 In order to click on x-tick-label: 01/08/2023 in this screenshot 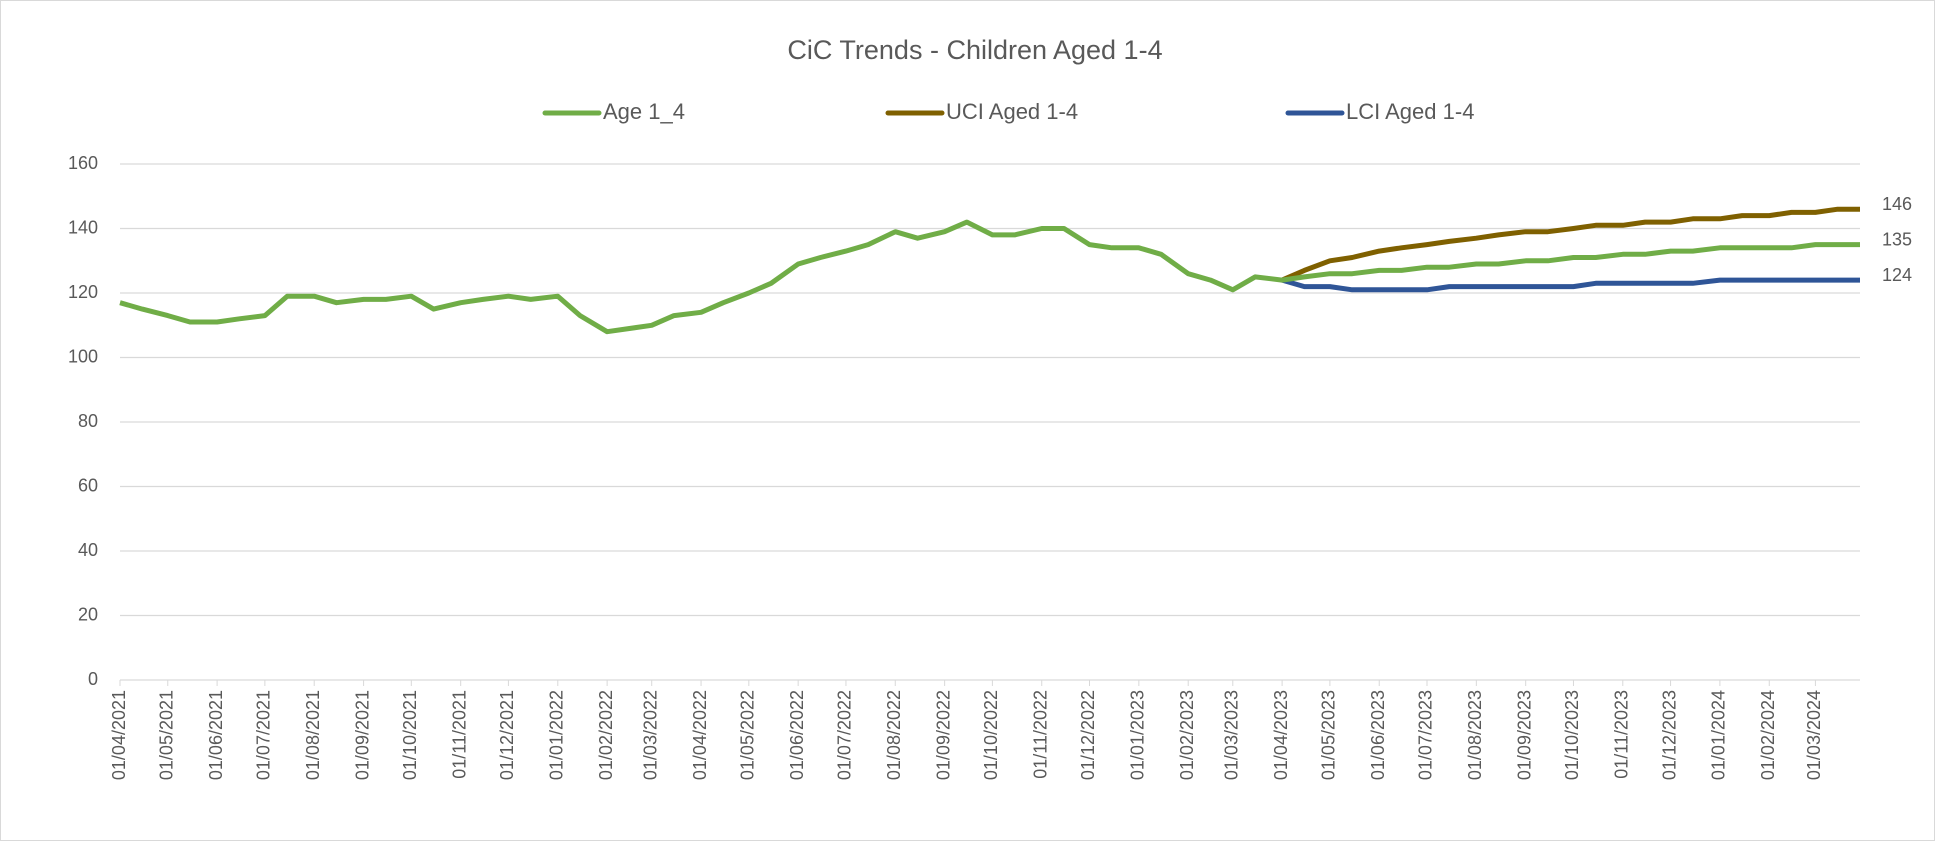, I will do `click(1475, 735)`.